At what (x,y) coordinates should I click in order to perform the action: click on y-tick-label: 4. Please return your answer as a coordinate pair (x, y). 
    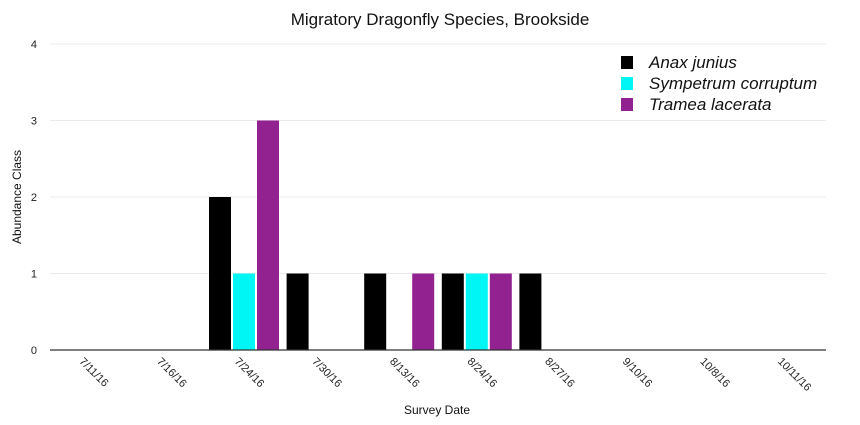
    Looking at the image, I should click on (34, 45).